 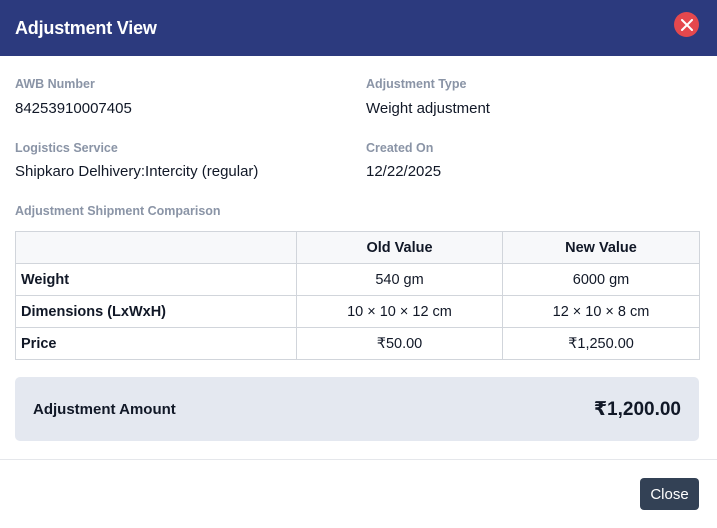 I want to click on awb-number-value: 84253910007405, so click(x=73, y=108).